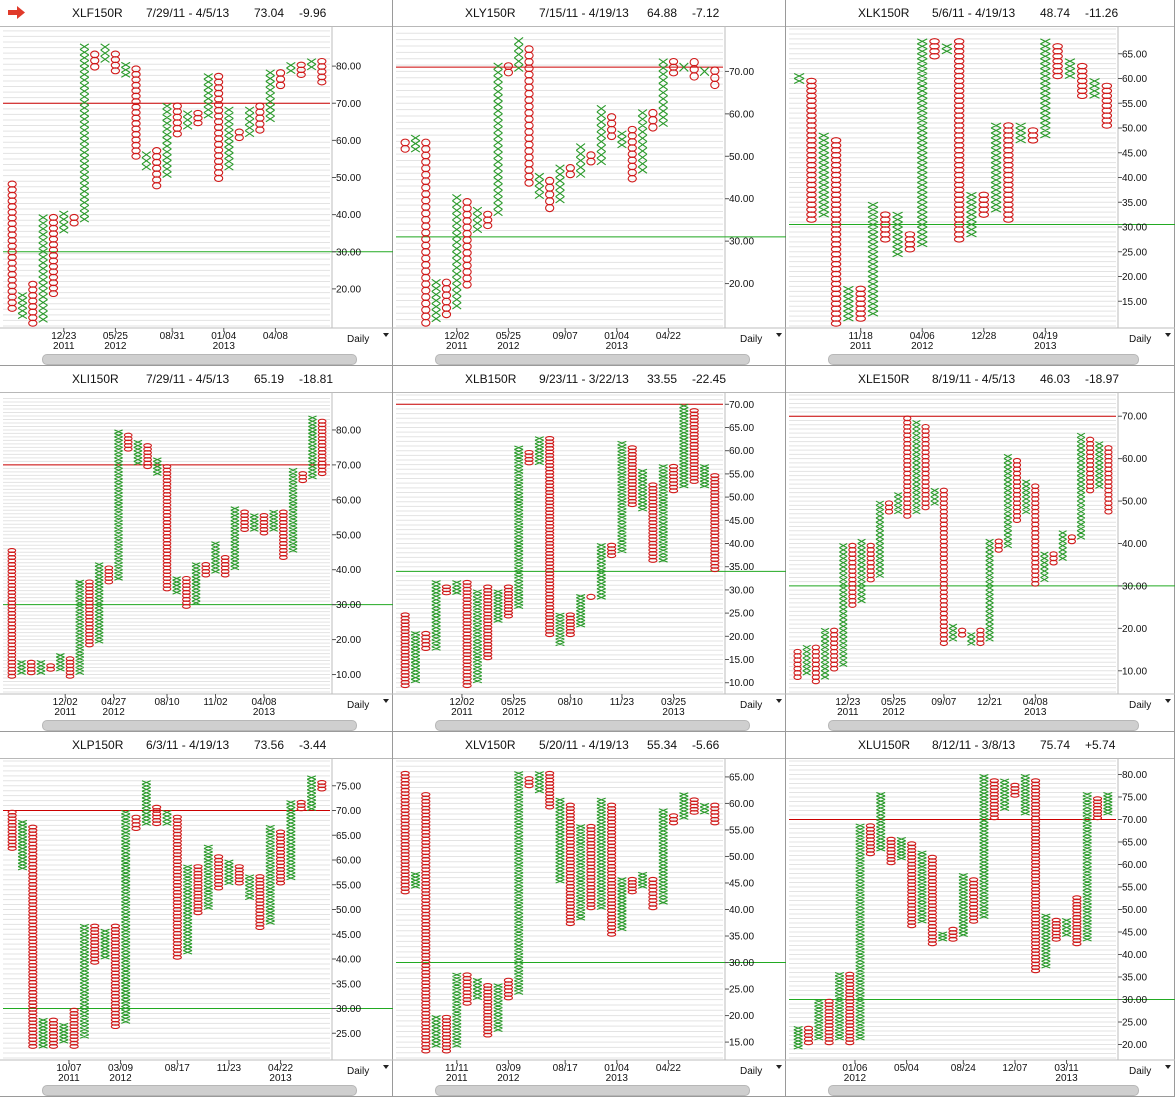 The width and height of the screenshot is (1175, 1097). Describe the element at coordinates (741, 590) in the screenshot. I see `y-tick-label: 30.00` at that location.